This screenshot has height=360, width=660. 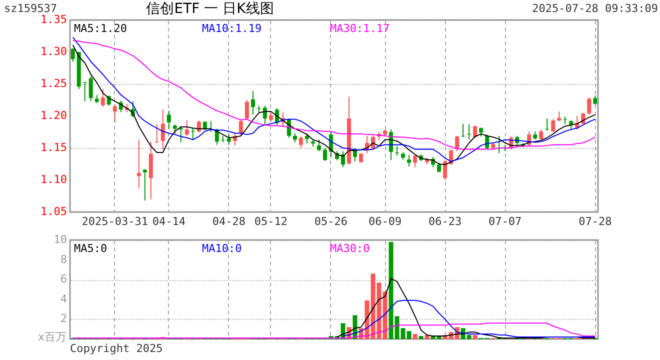 I want to click on y-tick-label: 6, so click(x=63, y=279).